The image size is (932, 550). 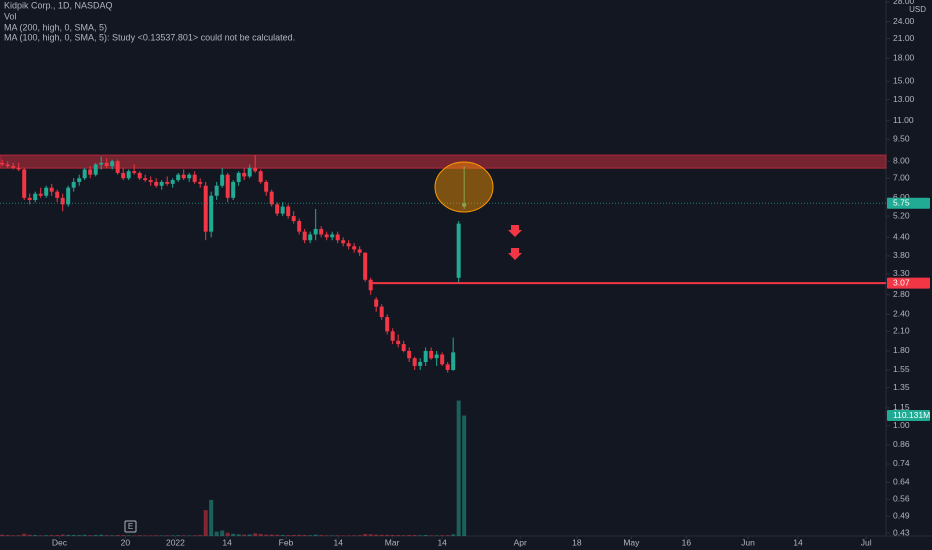 What do you see at coordinates (901, 463) in the screenshot?
I see `y-tick-label: 0.74` at bounding box center [901, 463].